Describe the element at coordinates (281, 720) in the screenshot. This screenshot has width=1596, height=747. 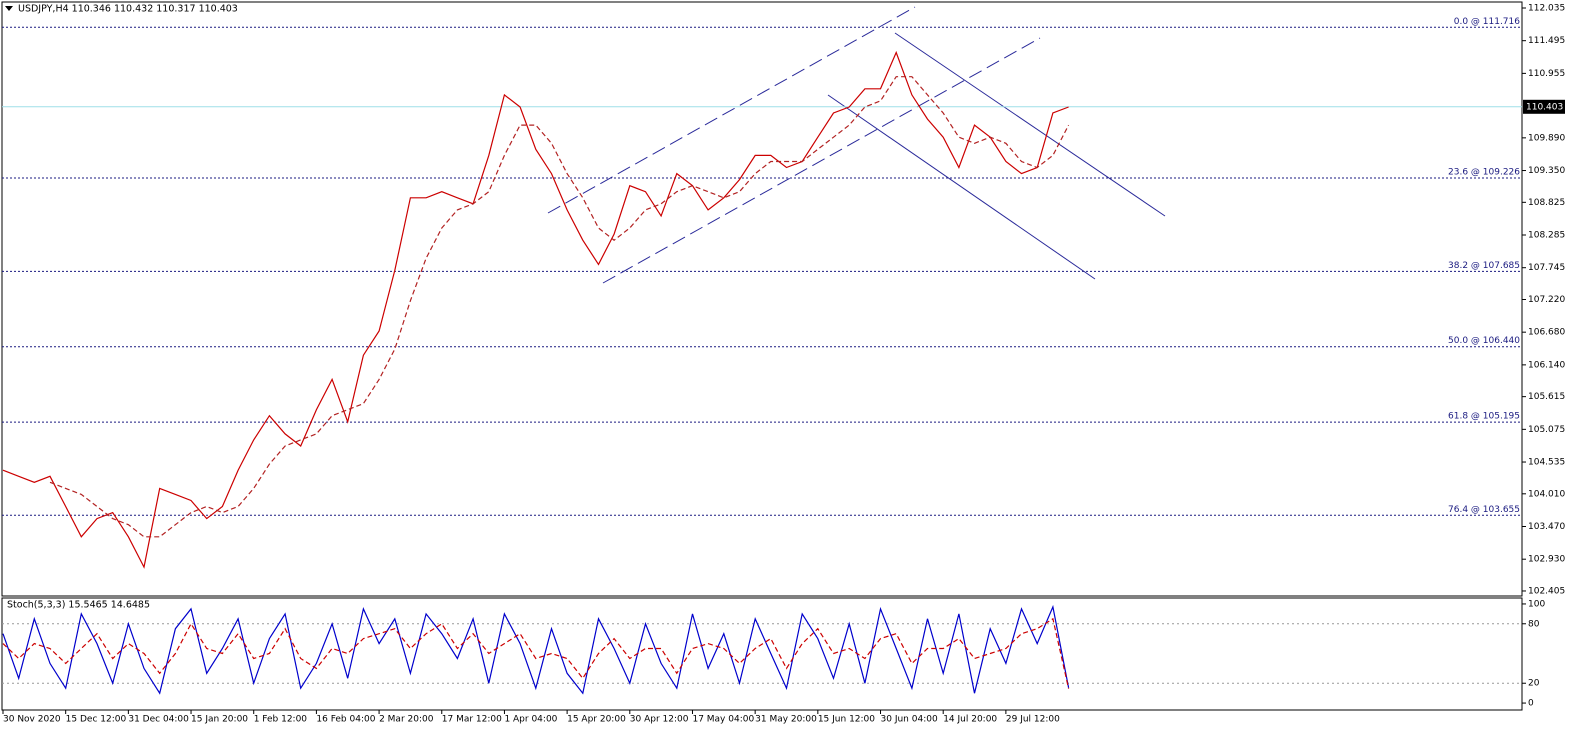
I see `x-tick-label: 1 Feb 12:00` at that location.